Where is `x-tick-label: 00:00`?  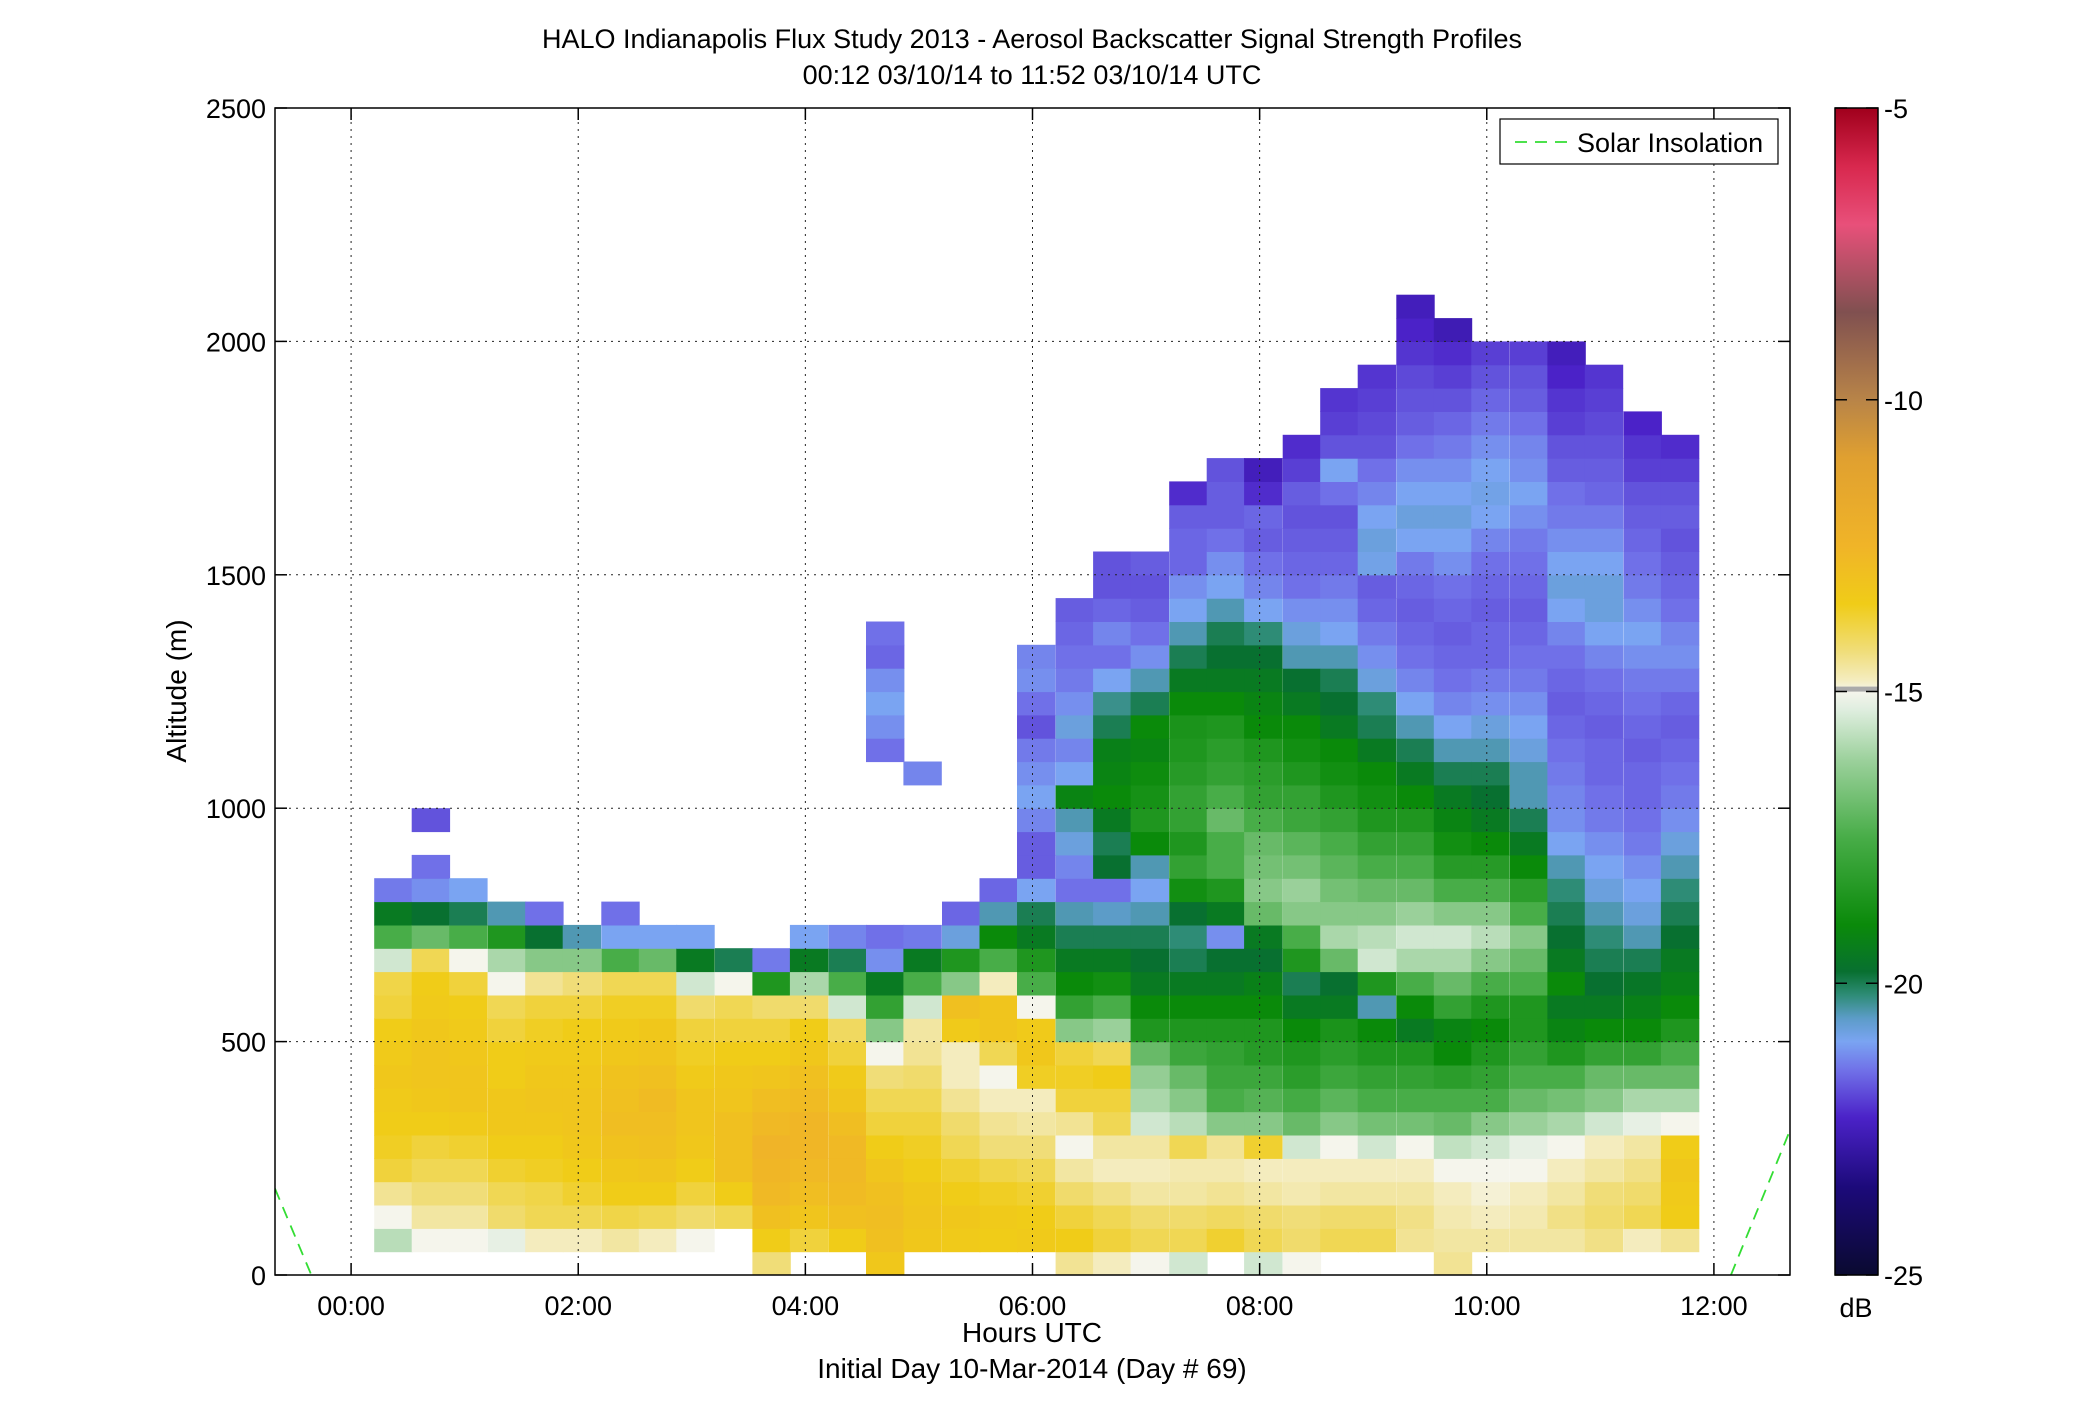 x-tick-label: 00:00 is located at coordinates (351, 1306).